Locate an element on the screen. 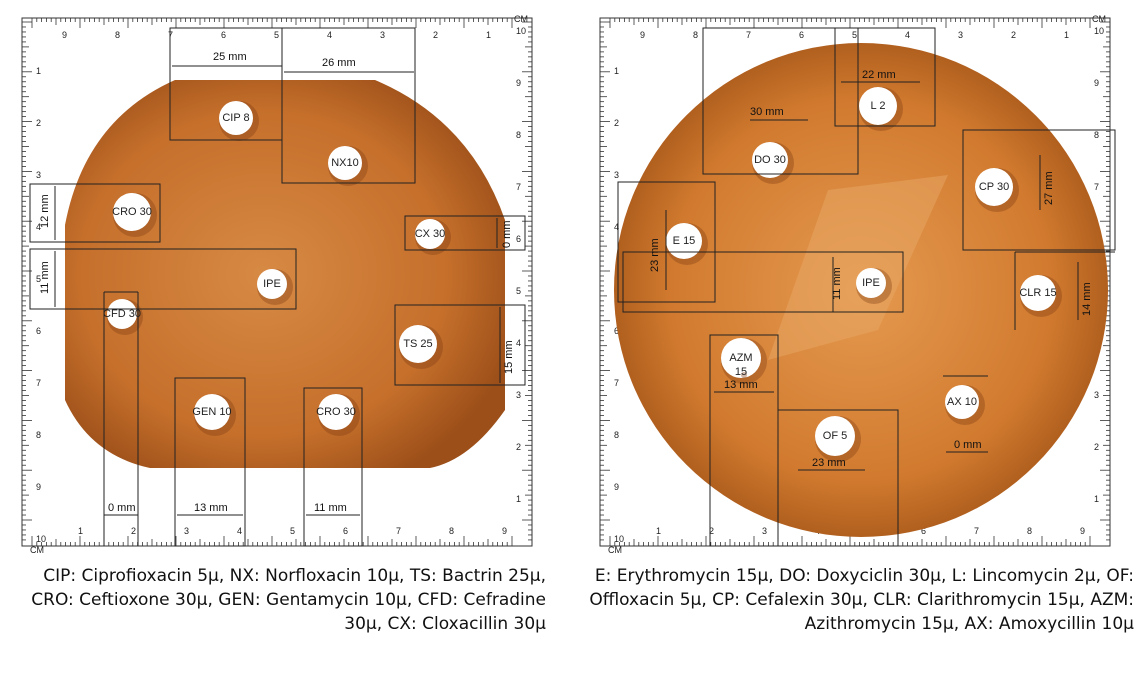  left-measure-ipe: 11 mm is located at coordinates (45, 277).